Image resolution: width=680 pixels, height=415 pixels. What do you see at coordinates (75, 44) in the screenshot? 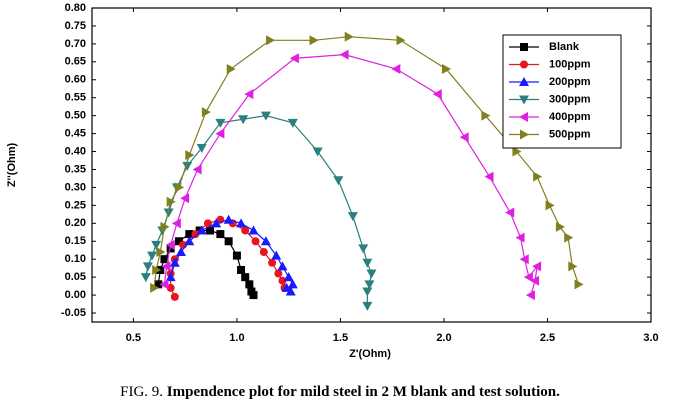
I see `y-tick-label: 0.70` at bounding box center [75, 44].